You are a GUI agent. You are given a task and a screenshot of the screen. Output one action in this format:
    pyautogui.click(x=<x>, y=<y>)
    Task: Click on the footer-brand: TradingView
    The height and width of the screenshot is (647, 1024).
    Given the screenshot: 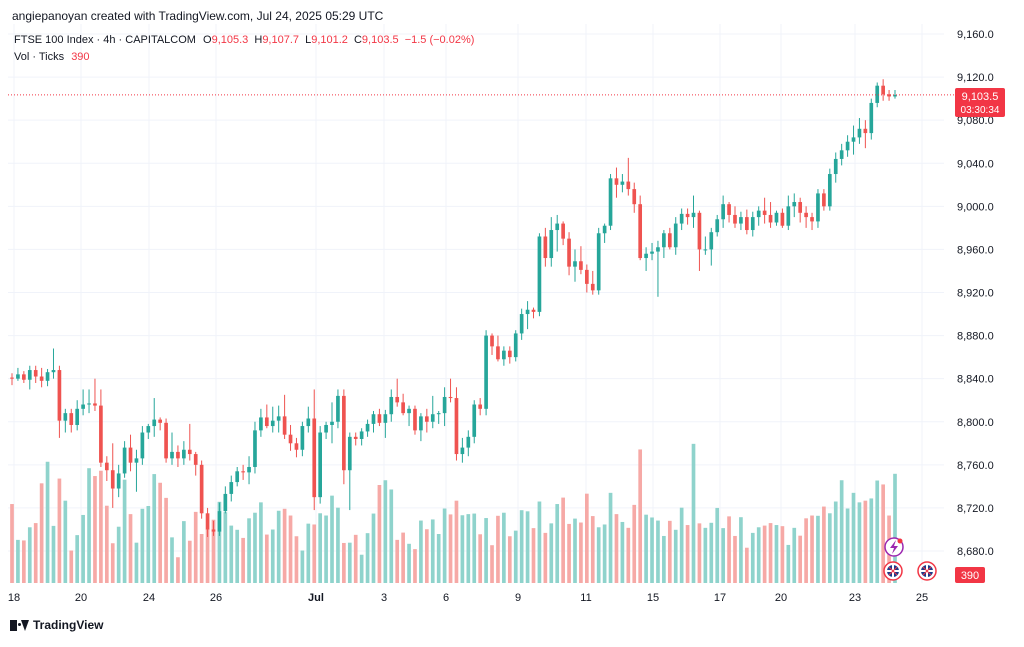 What is the action you would take?
    pyautogui.click(x=68, y=625)
    